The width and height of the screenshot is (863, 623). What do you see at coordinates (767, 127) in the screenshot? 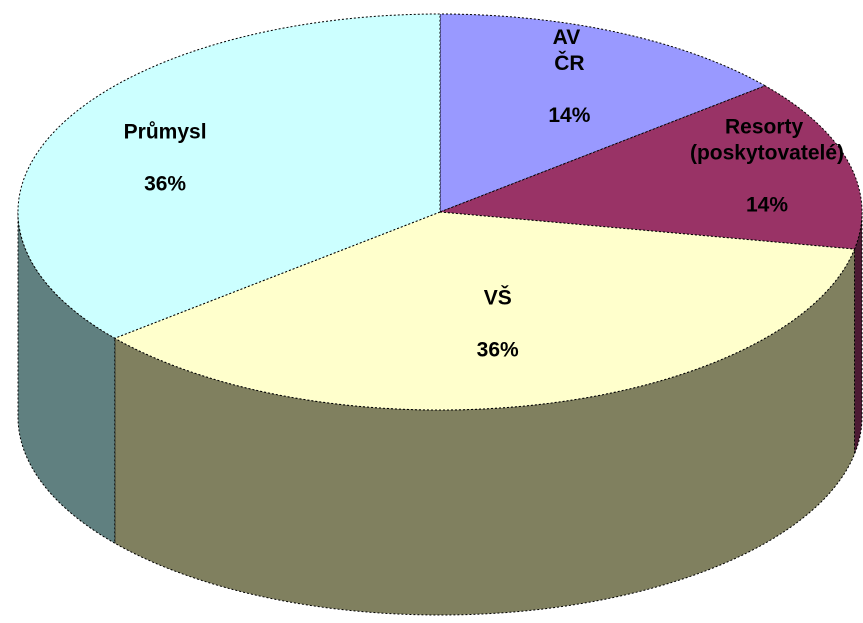
I see `slice-label-line: Resorty` at bounding box center [767, 127].